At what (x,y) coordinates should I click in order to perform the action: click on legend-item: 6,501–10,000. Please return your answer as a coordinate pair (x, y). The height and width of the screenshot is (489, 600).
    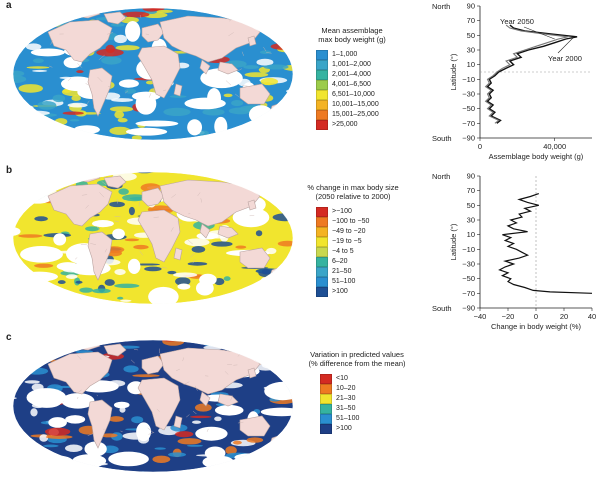
    Looking at the image, I should click on (345, 94).